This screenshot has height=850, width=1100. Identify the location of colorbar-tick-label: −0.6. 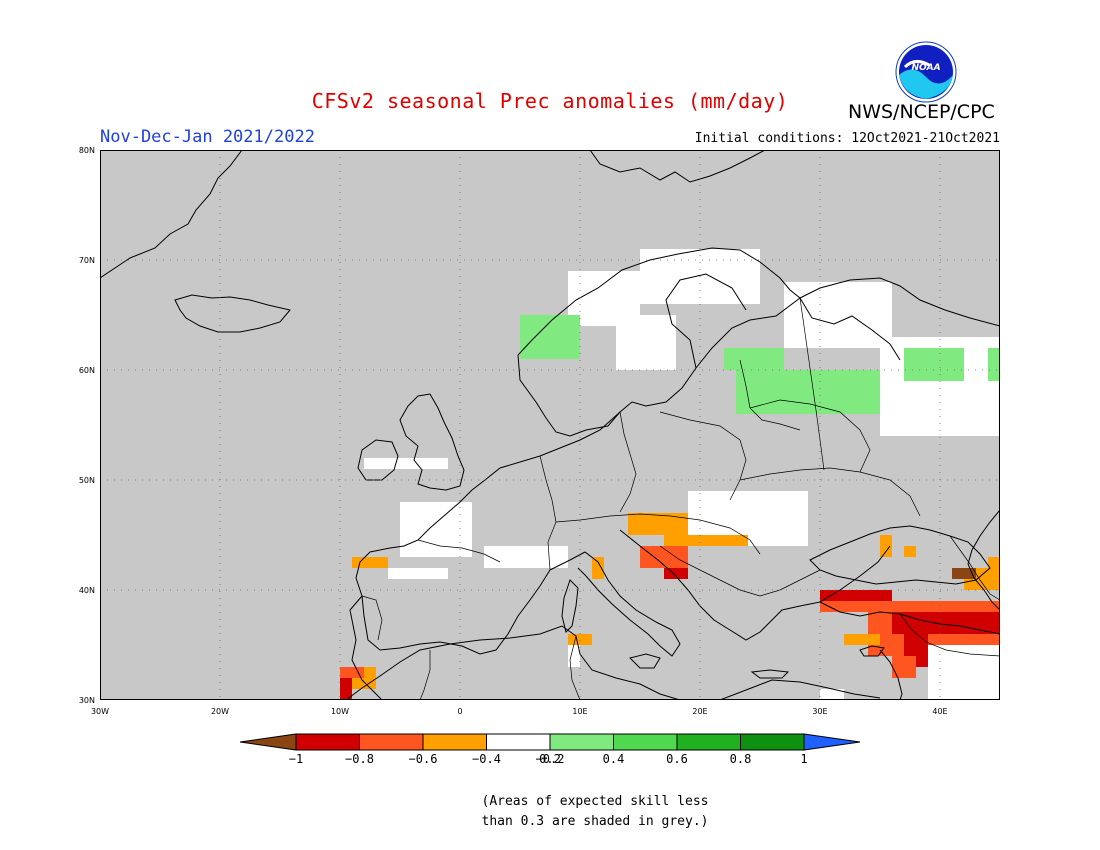
(423, 759).